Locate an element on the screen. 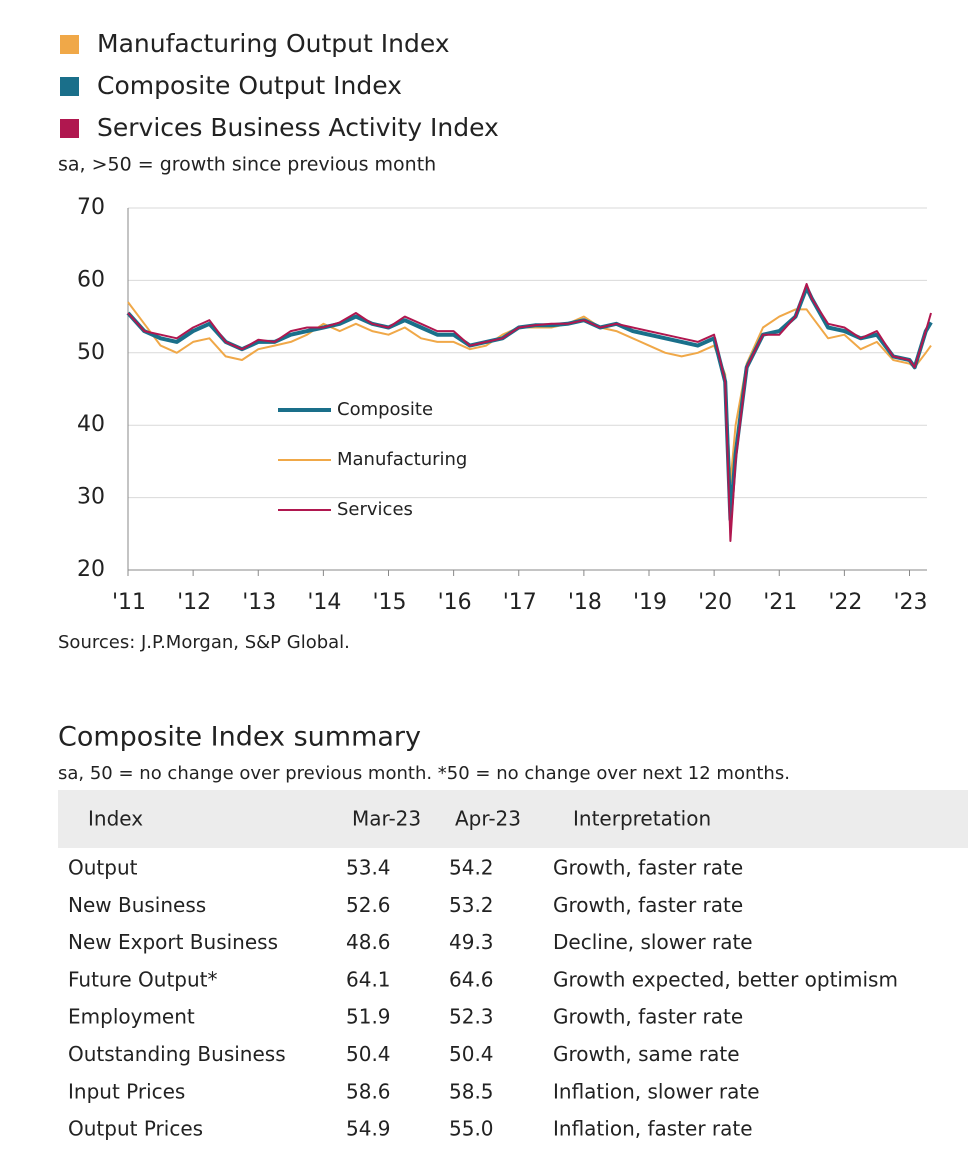 This screenshot has height=1162, width=975. x-tick-label: '13 is located at coordinates (259, 602).